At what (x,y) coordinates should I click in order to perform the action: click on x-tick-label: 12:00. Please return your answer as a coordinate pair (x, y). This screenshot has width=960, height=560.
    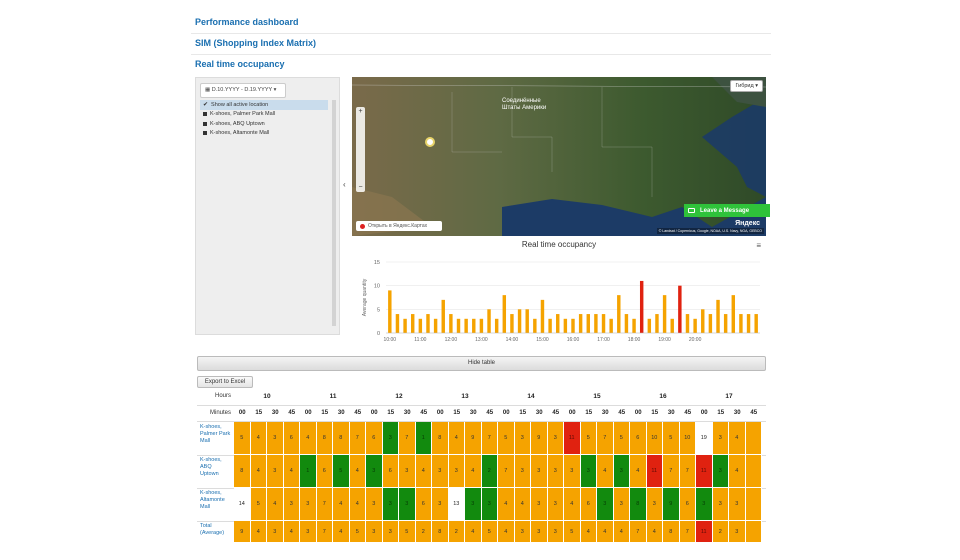
    Looking at the image, I should click on (451, 340).